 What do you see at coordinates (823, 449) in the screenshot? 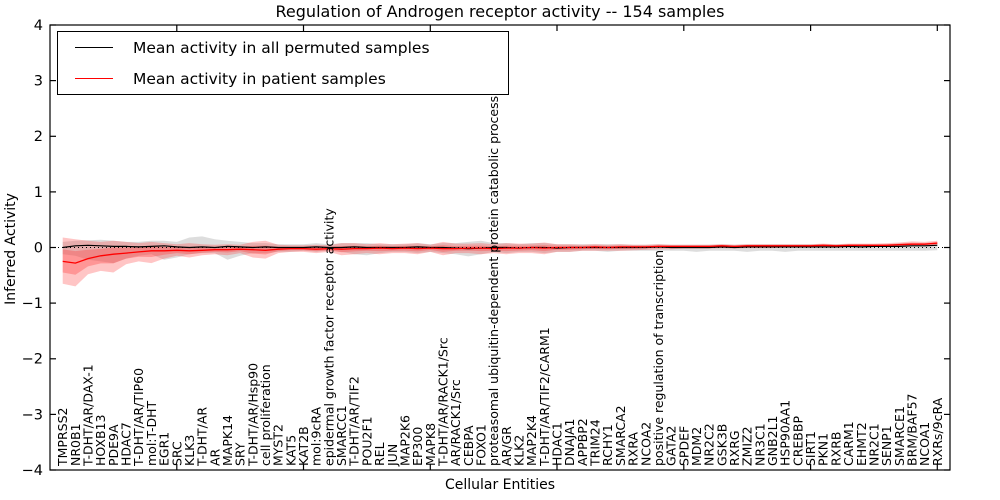
I see `x-tick-label: PKN1` at bounding box center [823, 449].